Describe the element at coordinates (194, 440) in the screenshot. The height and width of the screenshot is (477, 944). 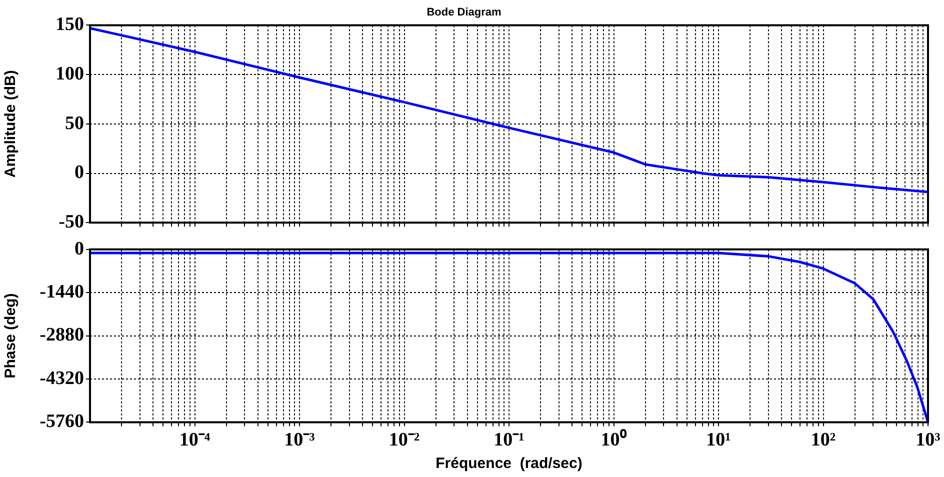
I see `x-tick-label: 10⁻⁴` at that location.